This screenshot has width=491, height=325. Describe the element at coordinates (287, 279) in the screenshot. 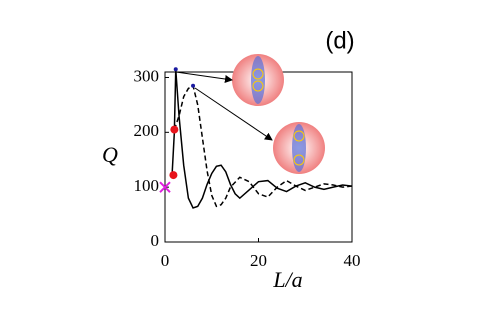

I see `x-axis-label: L/a` at that location.